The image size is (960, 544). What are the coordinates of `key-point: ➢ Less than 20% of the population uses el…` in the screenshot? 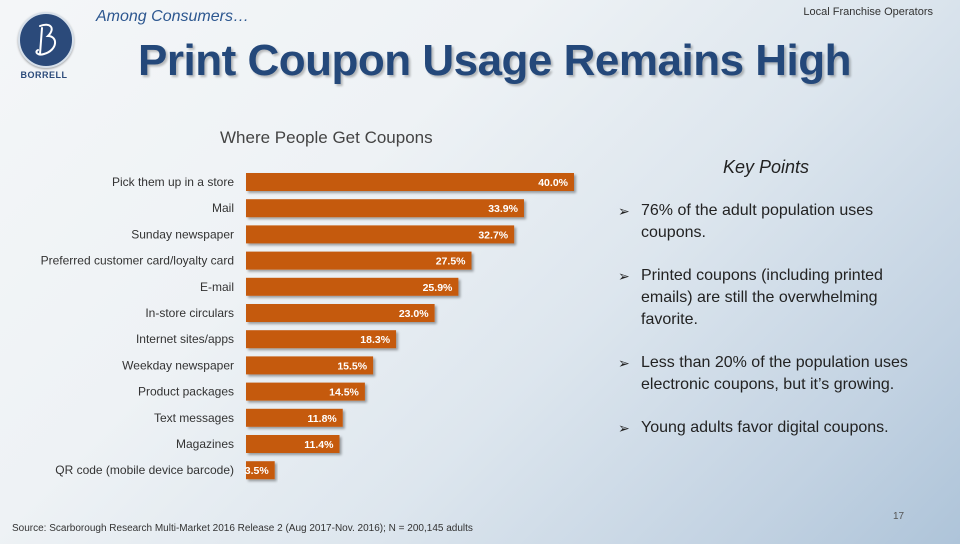 It's located at (775, 374).